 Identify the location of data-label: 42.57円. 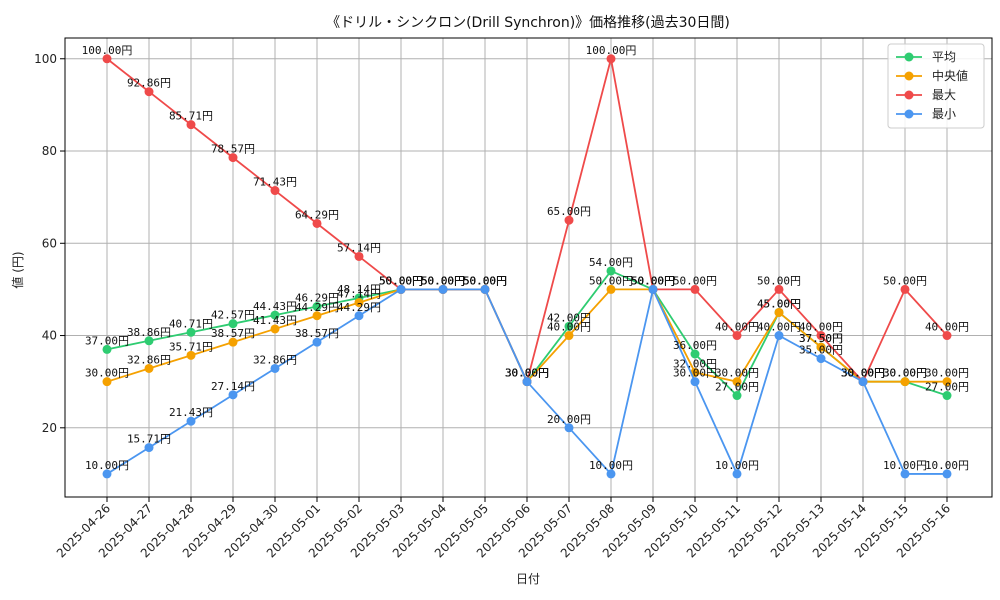
(233, 315).